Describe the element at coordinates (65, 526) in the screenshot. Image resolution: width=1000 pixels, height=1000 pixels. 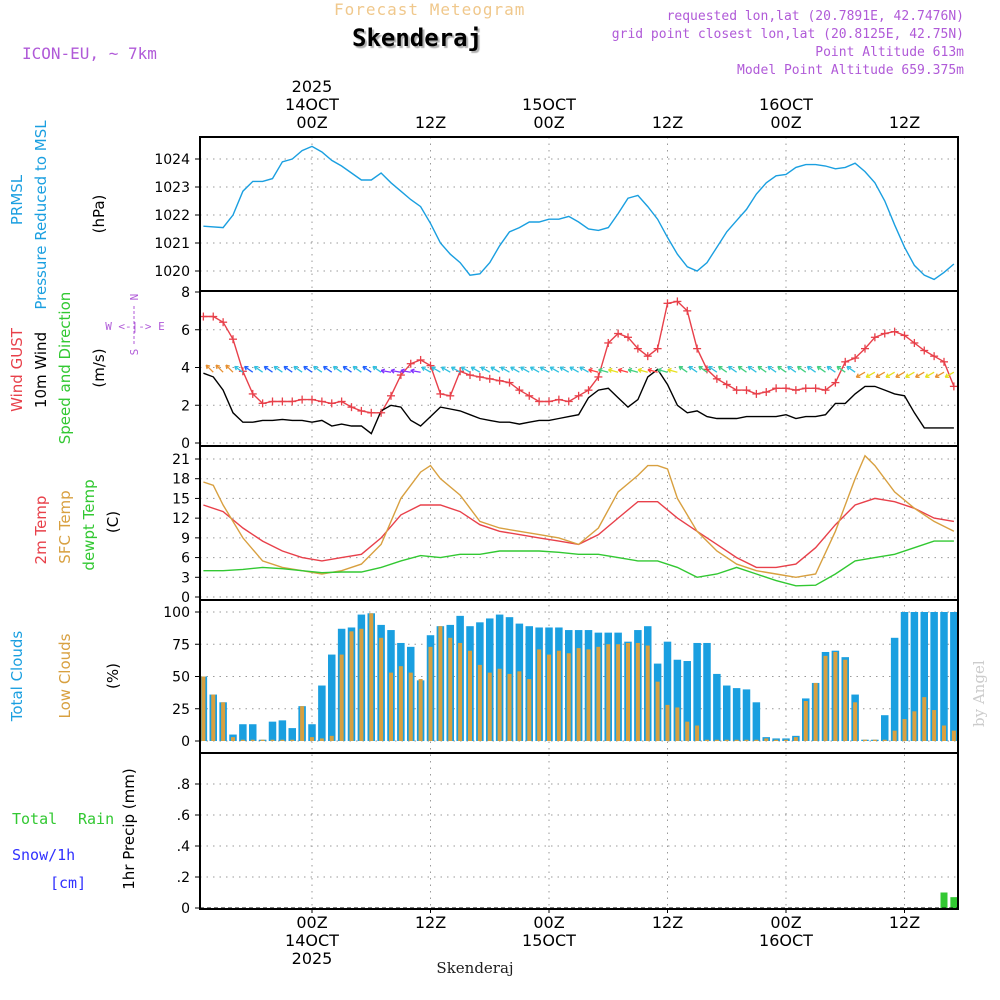
I see `label-sfc-temp: SFC Temp` at that location.